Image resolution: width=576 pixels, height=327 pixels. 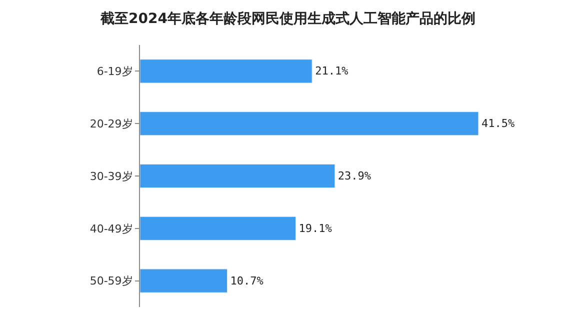 What do you see at coordinates (111, 229) in the screenshot?
I see `y-tick-label: 40-49岁` at bounding box center [111, 229].